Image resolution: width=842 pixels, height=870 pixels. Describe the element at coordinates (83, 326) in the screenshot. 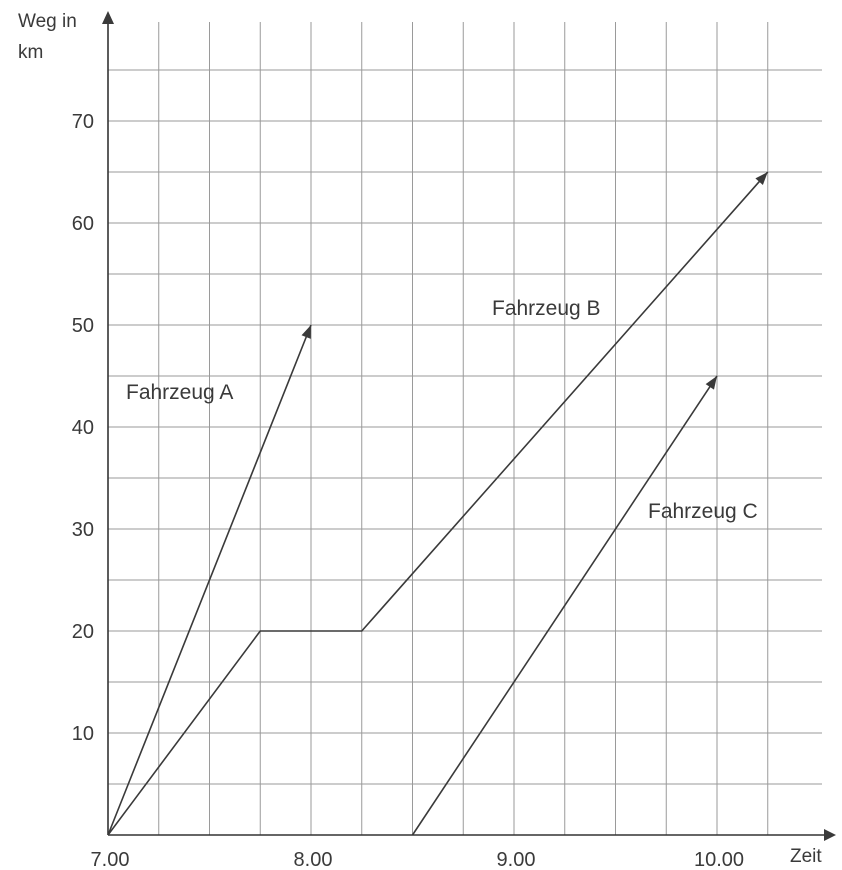

I see `y-tick-label: 50` at that location.